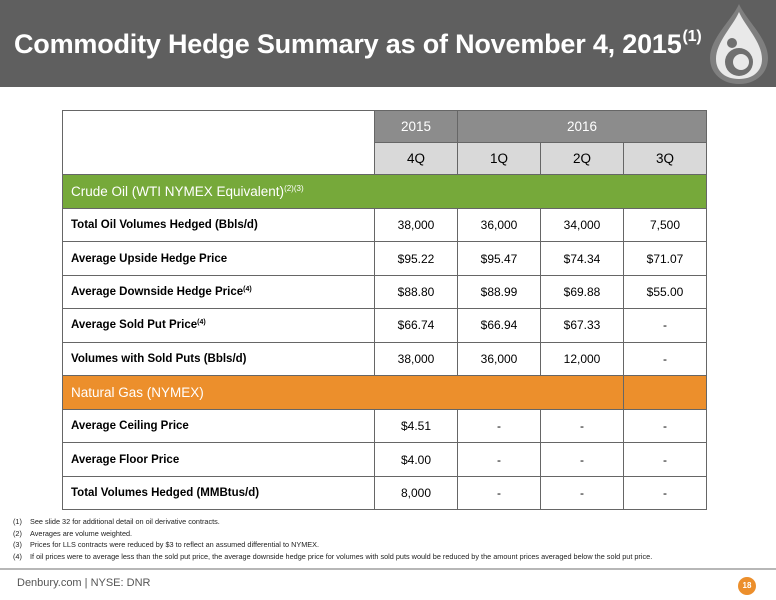  Describe the element at coordinates (665, 392) in the screenshot. I see `section-empty-cell` at that location.